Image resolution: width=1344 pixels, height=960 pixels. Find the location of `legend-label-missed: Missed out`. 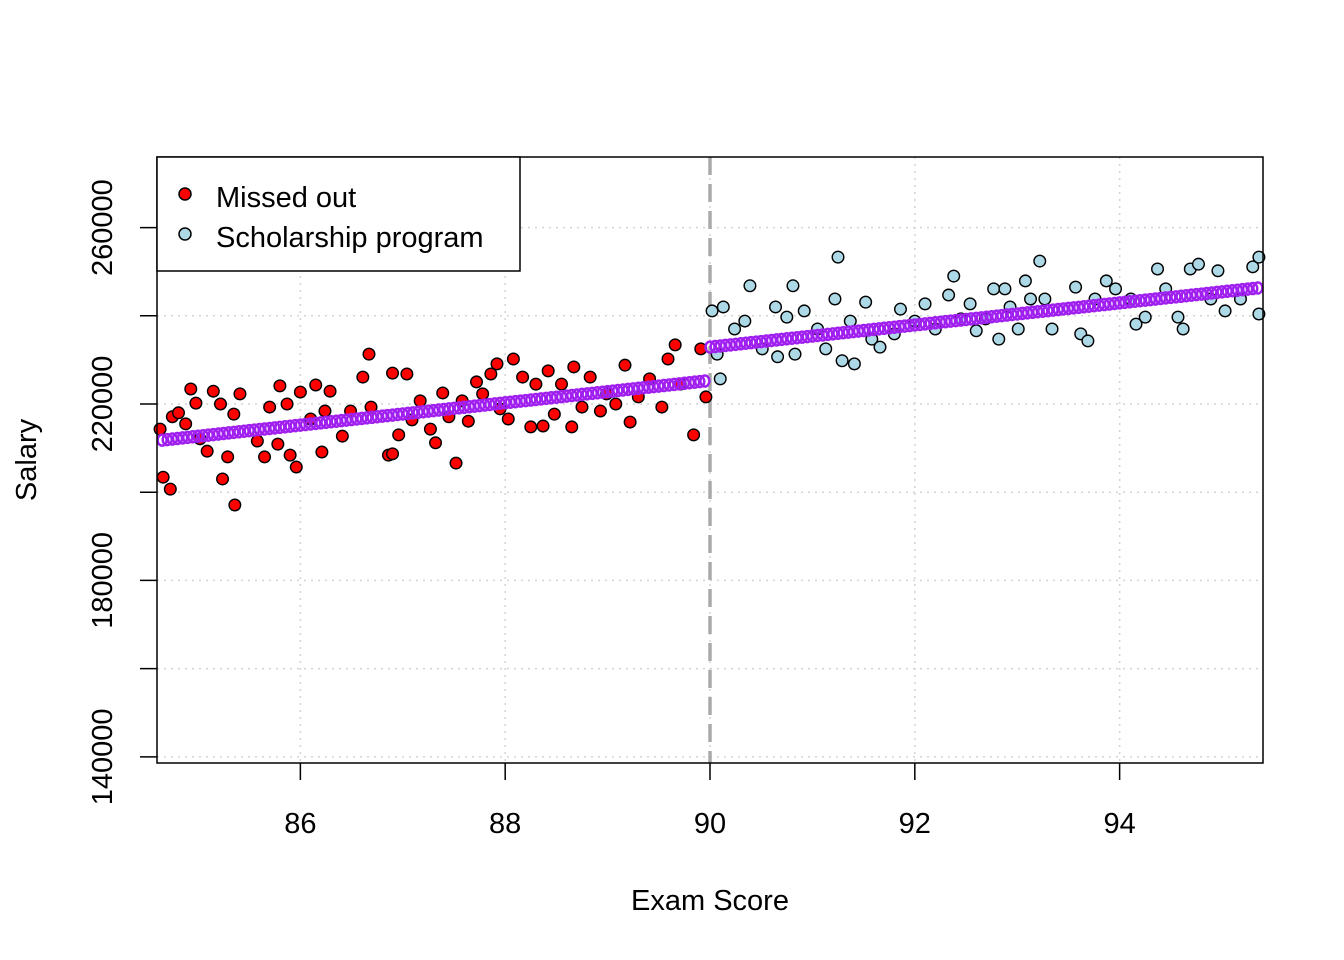

legend-label-missed: Missed out is located at coordinates (286, 198).